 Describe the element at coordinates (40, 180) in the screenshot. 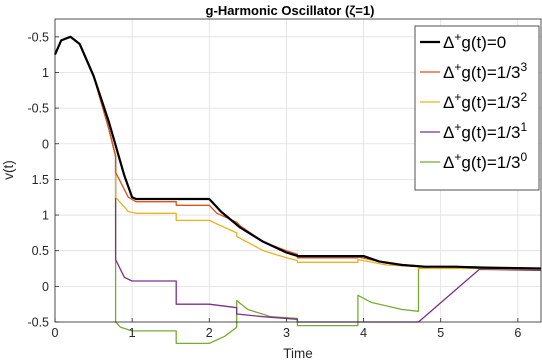

I see `y-tick-label: 1.5` at that location.